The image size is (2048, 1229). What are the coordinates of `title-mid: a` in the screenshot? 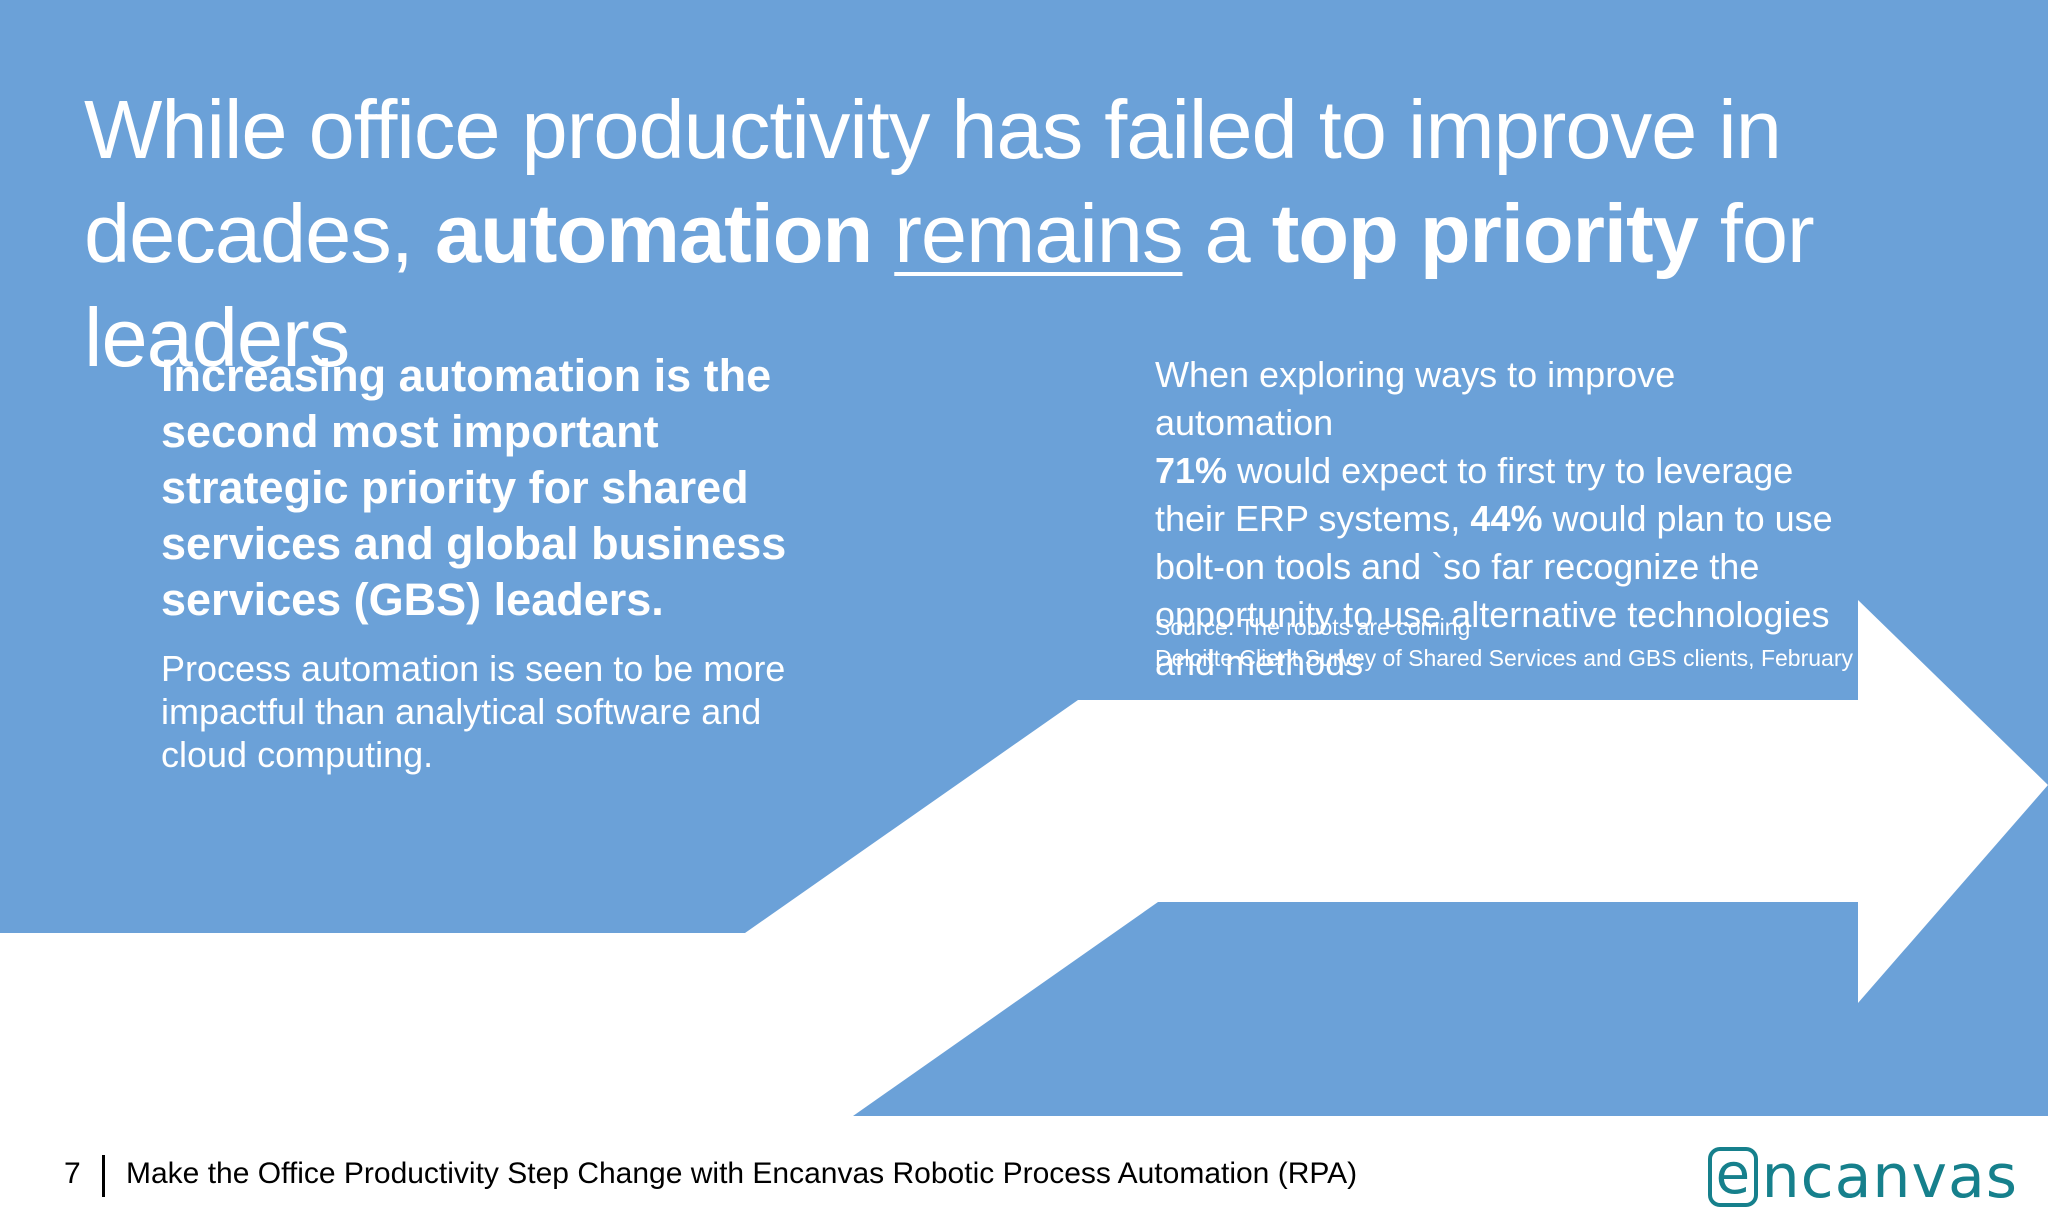 It's located at (1227, 233).